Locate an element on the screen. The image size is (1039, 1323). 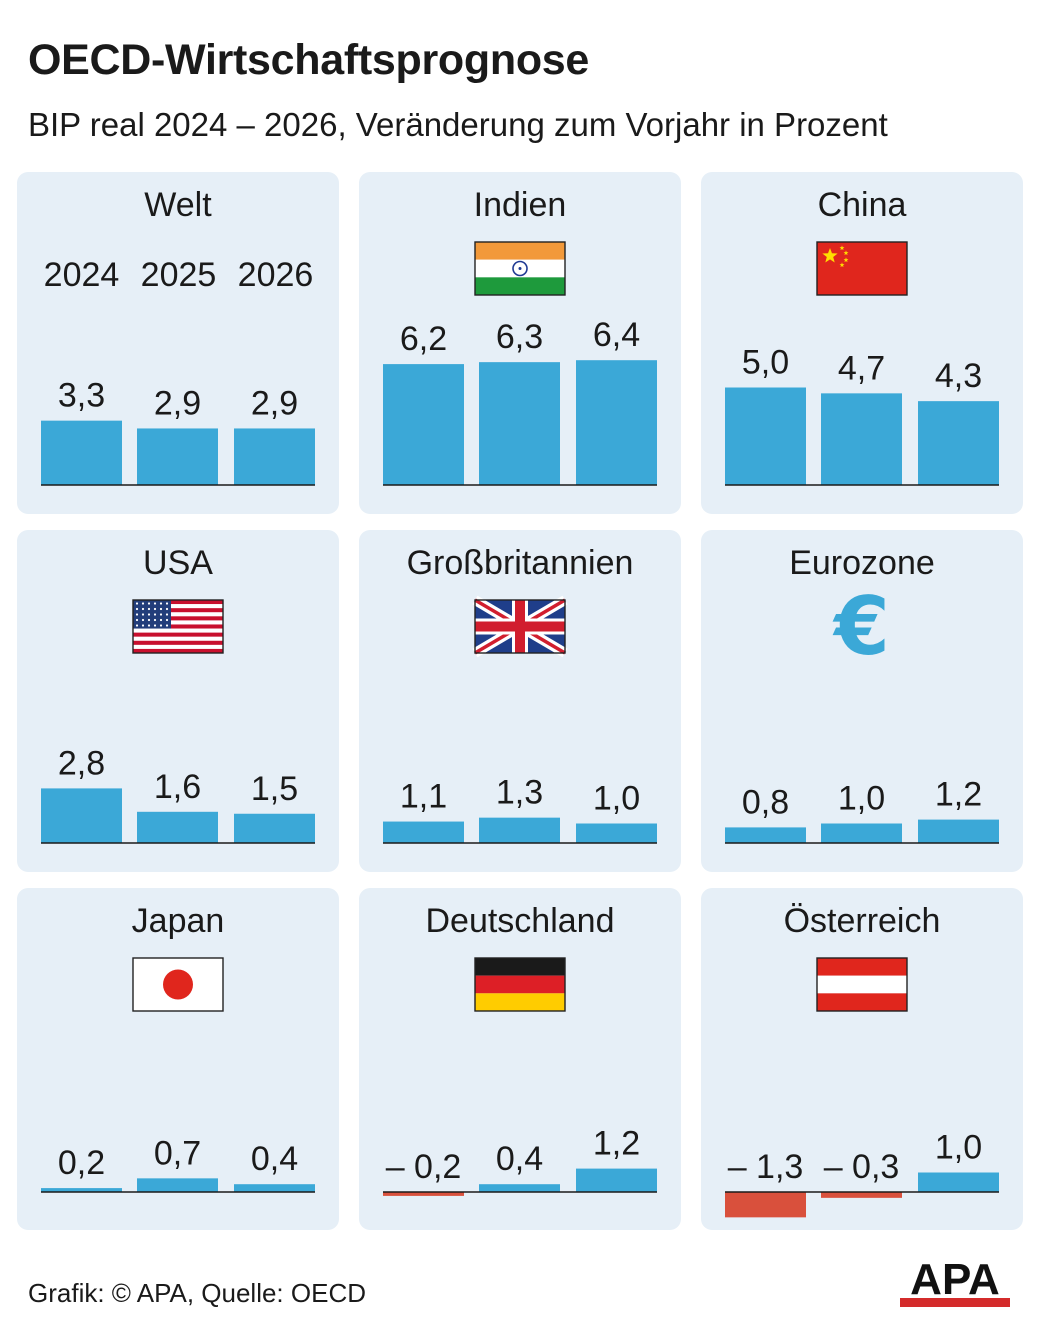
value-label: 4,3 is located at coordinates (958, 376).